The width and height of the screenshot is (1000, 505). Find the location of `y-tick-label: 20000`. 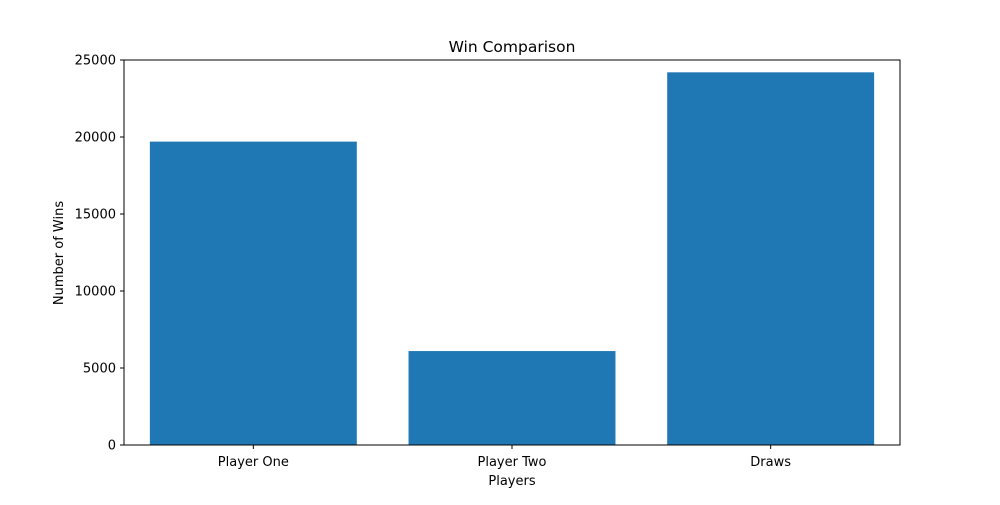

y-tick-label: 20000 is located at coordinates (95, 138).